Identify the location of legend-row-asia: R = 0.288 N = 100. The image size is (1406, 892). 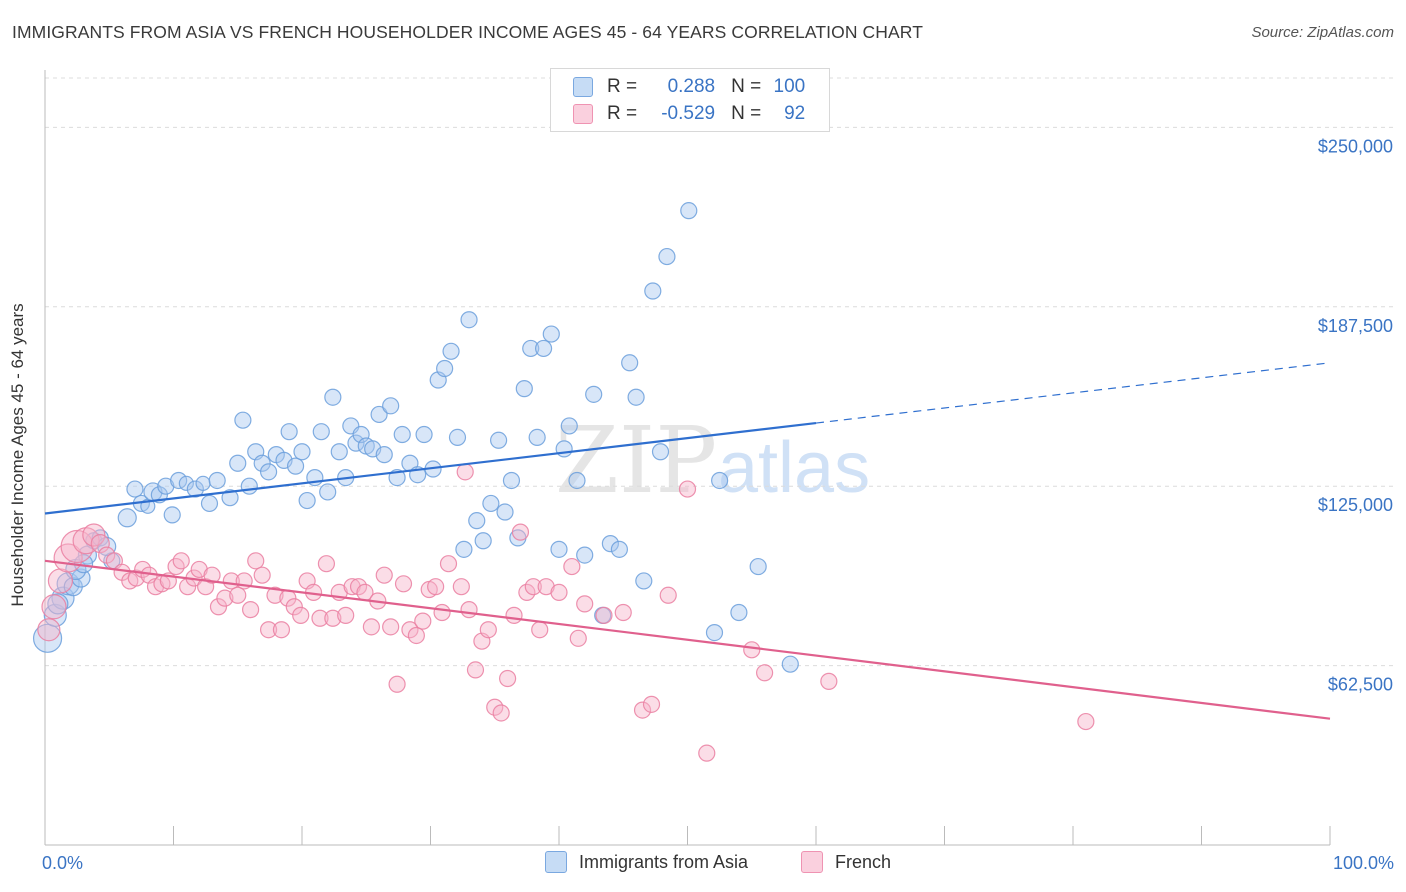
(689, 87).